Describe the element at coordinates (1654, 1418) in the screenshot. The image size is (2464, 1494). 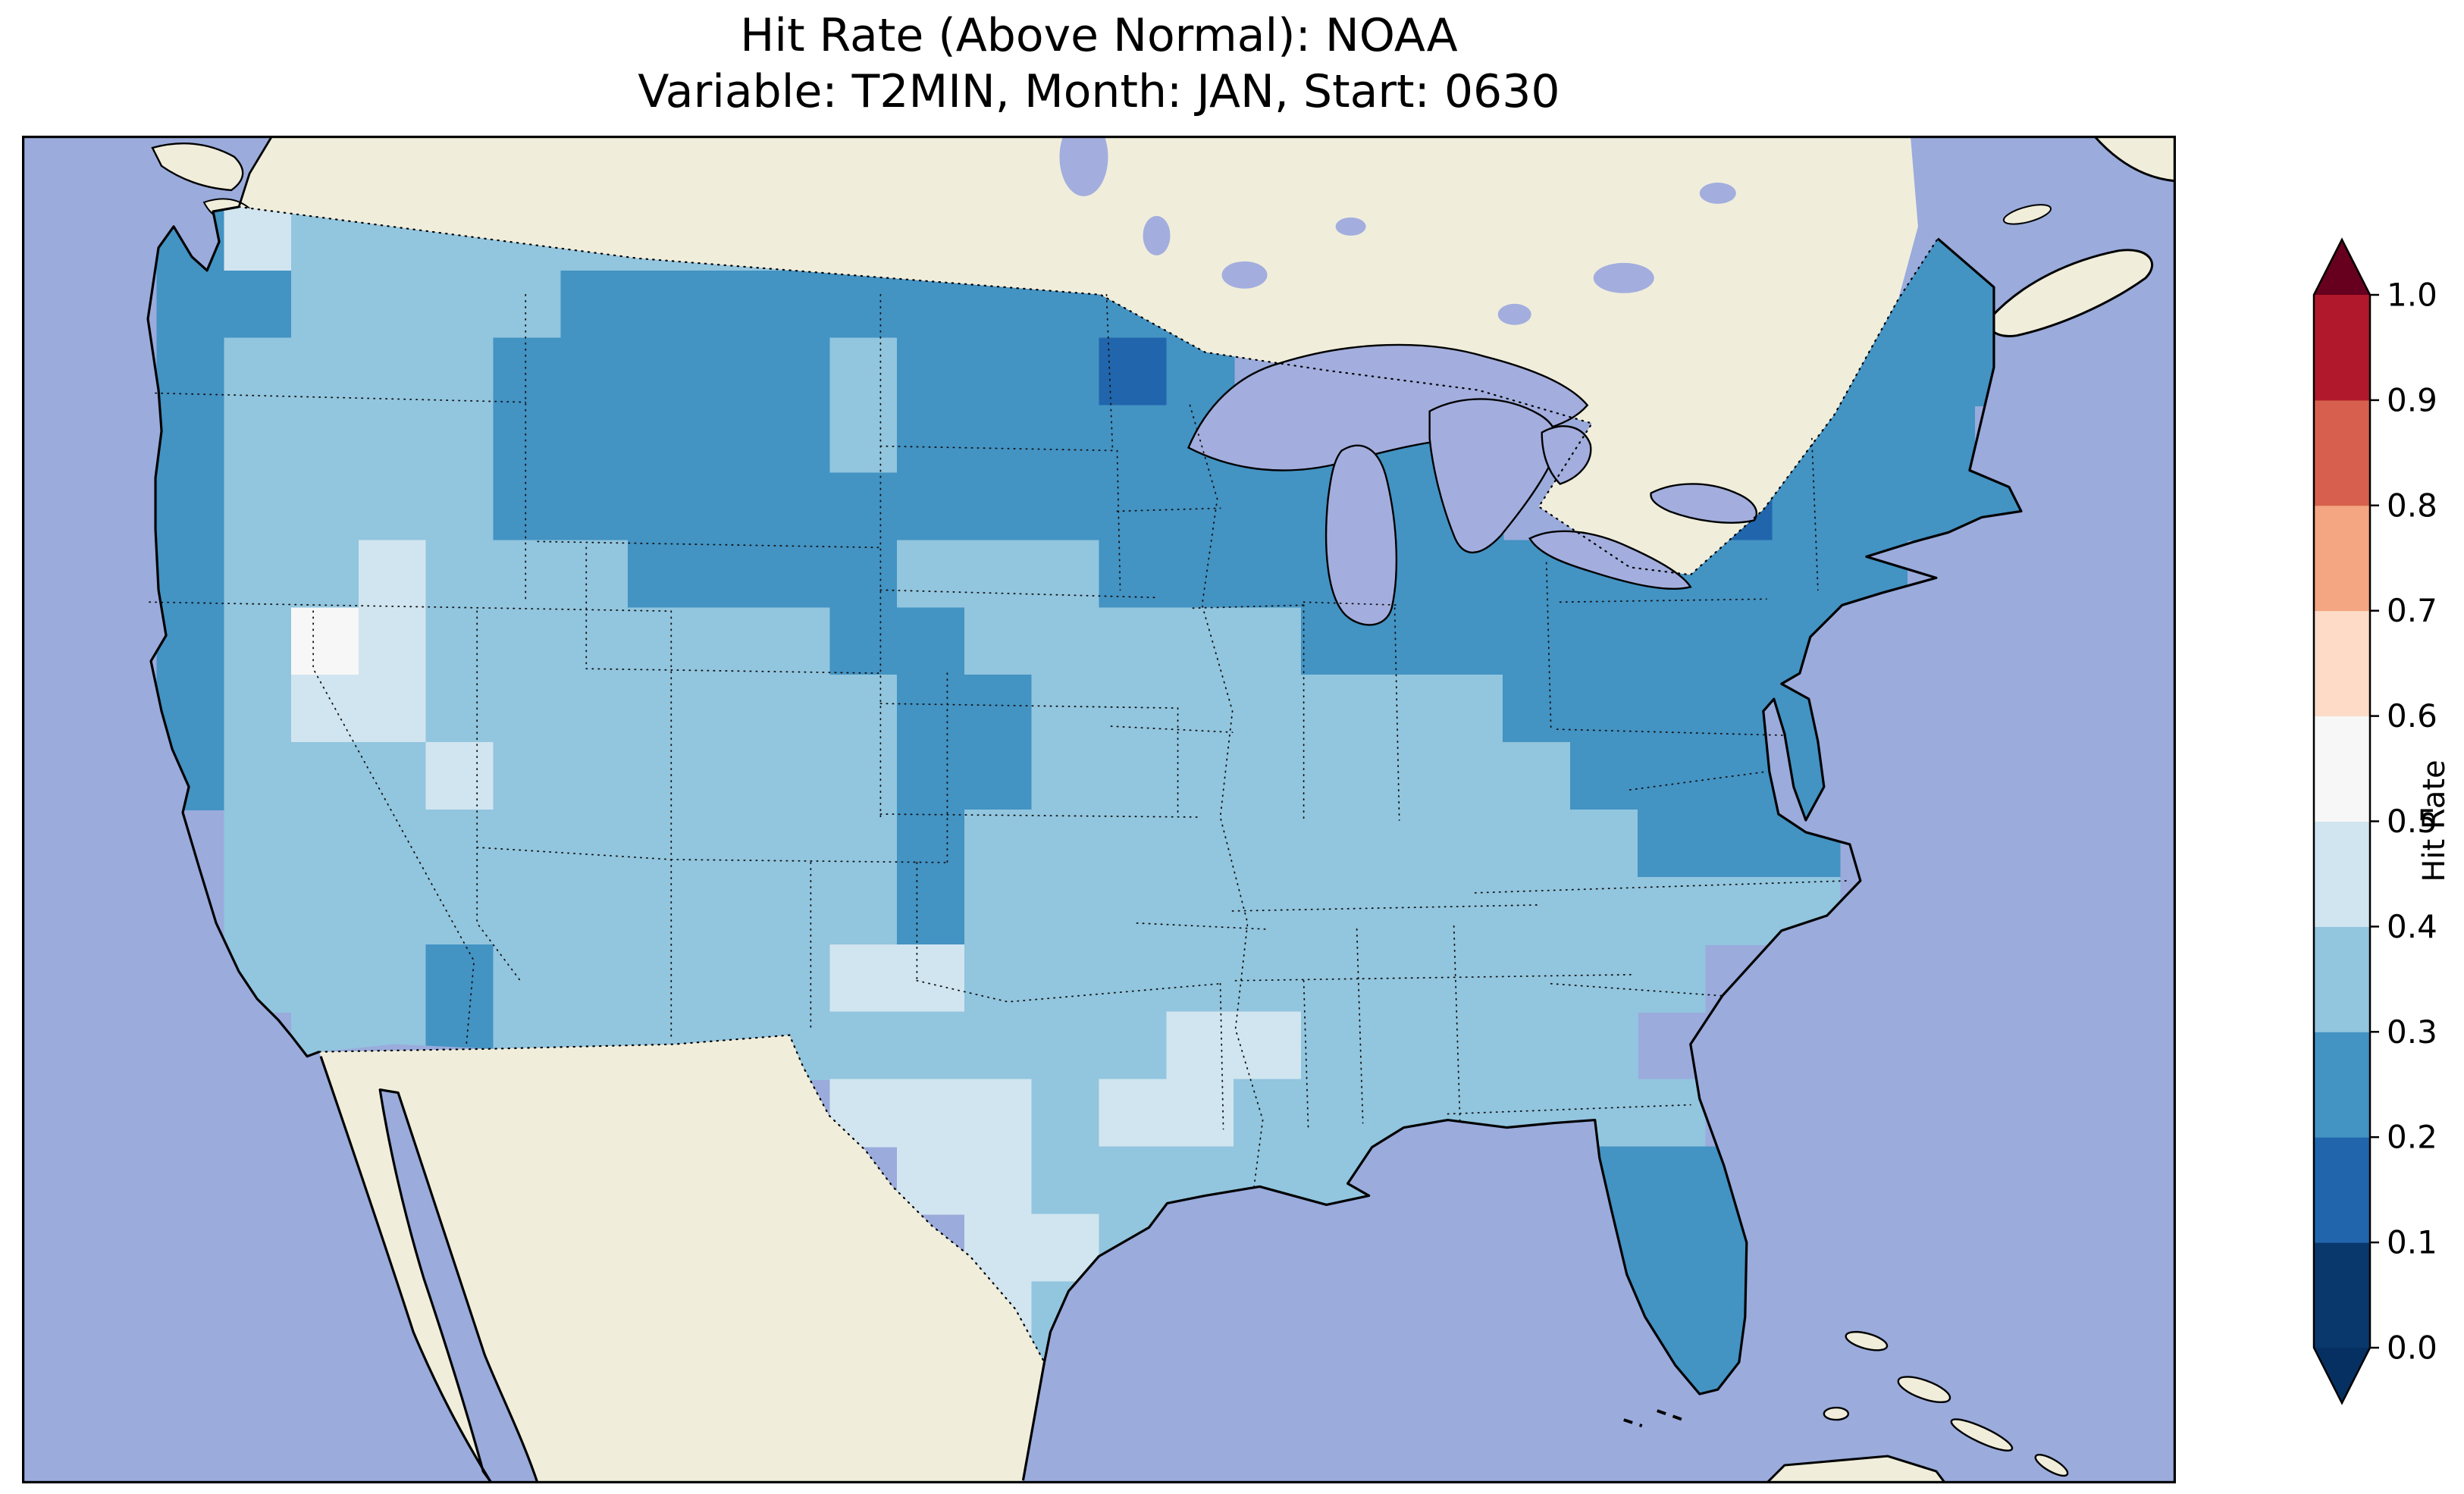
I see `florida-keys` at that location.